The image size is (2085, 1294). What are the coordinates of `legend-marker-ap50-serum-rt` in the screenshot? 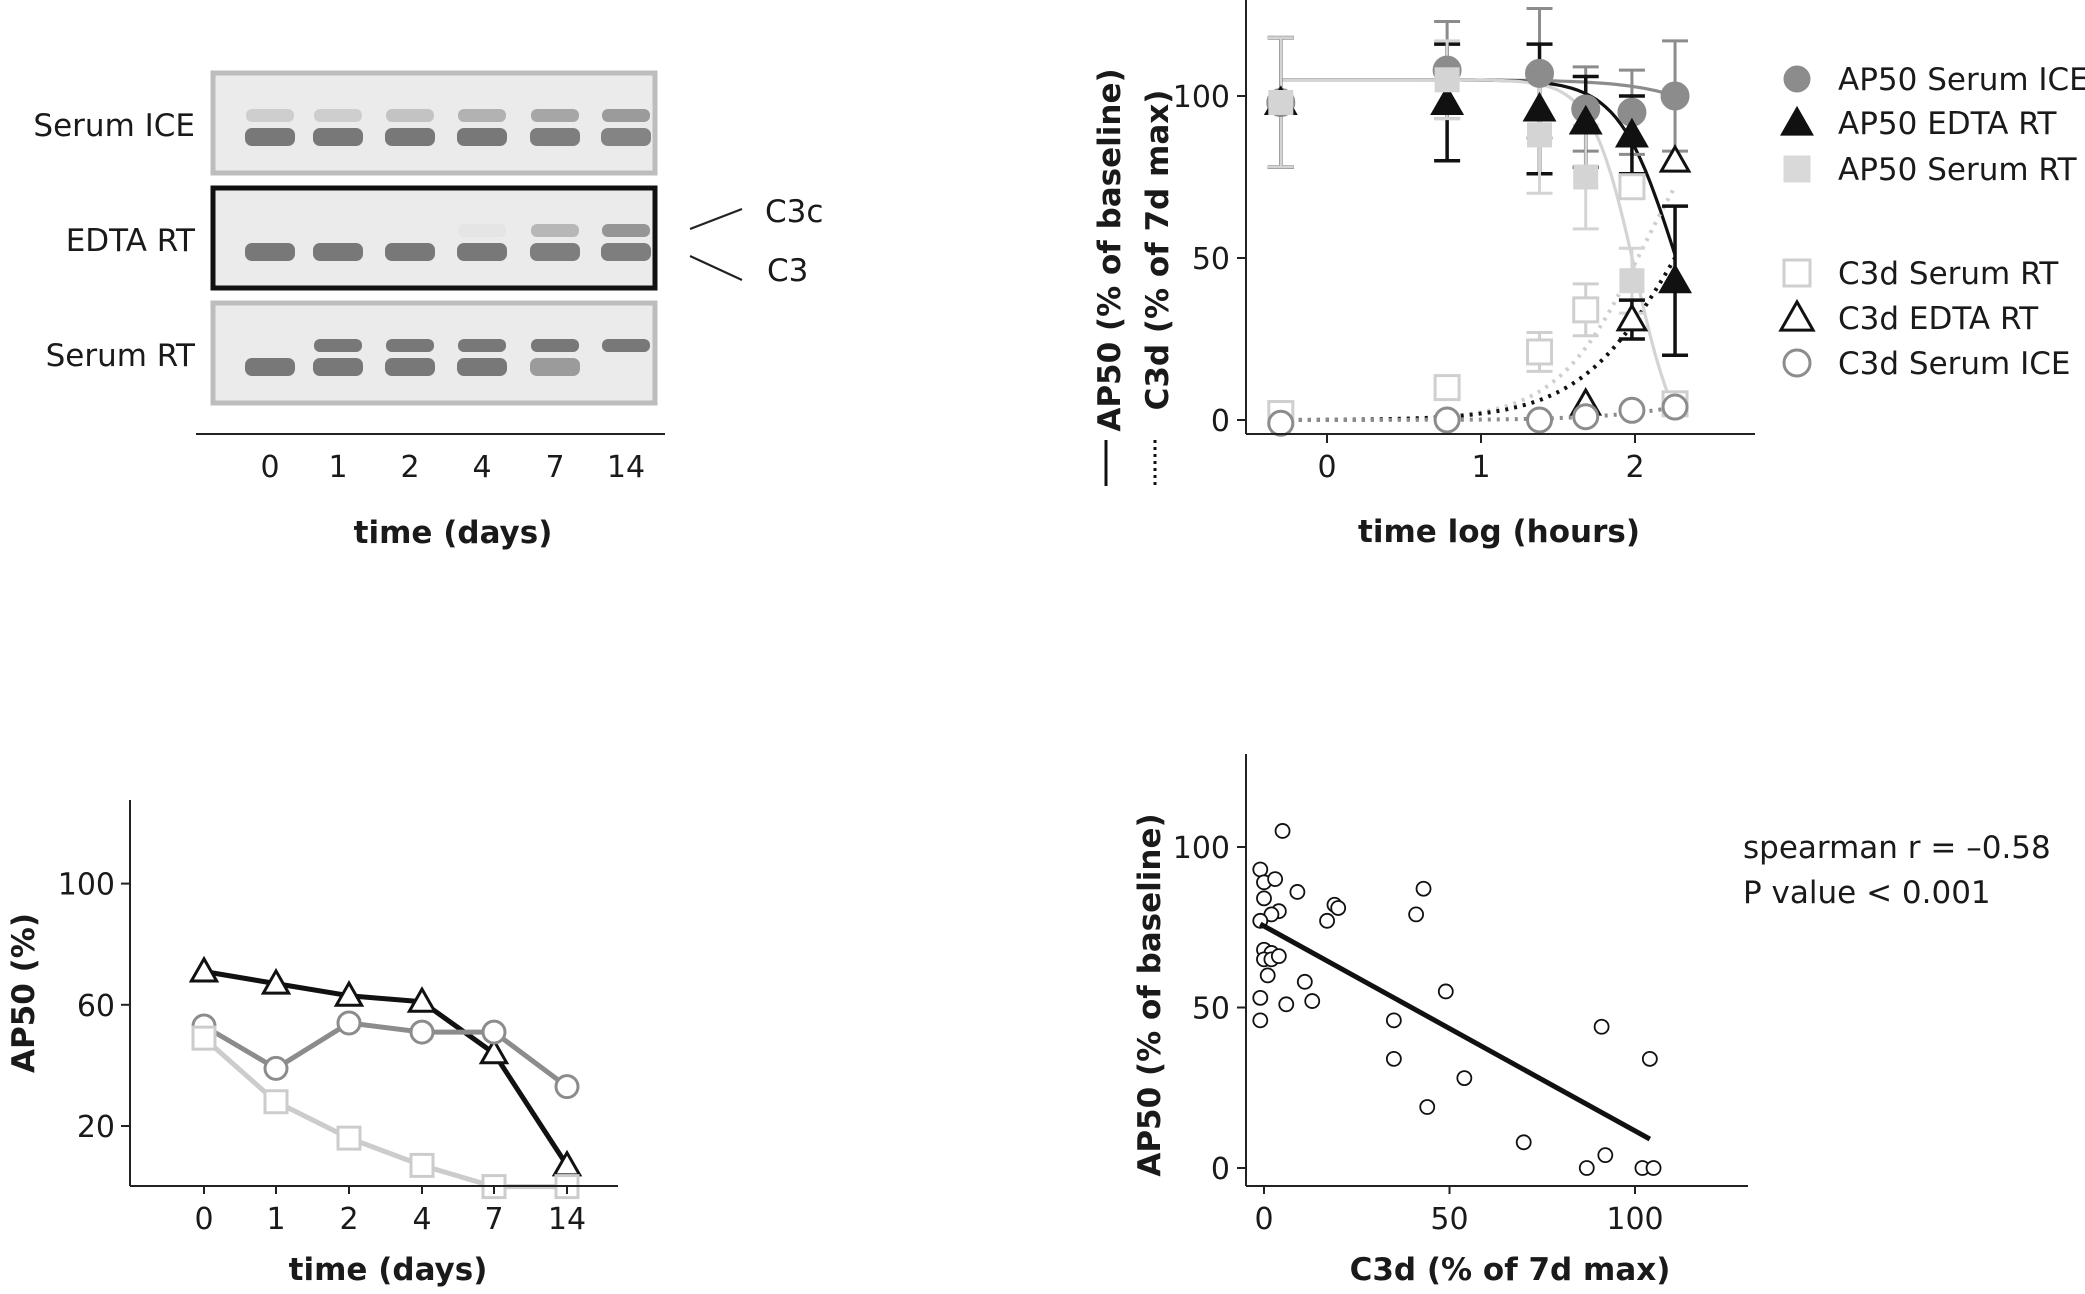 It's located at (1797, 169).